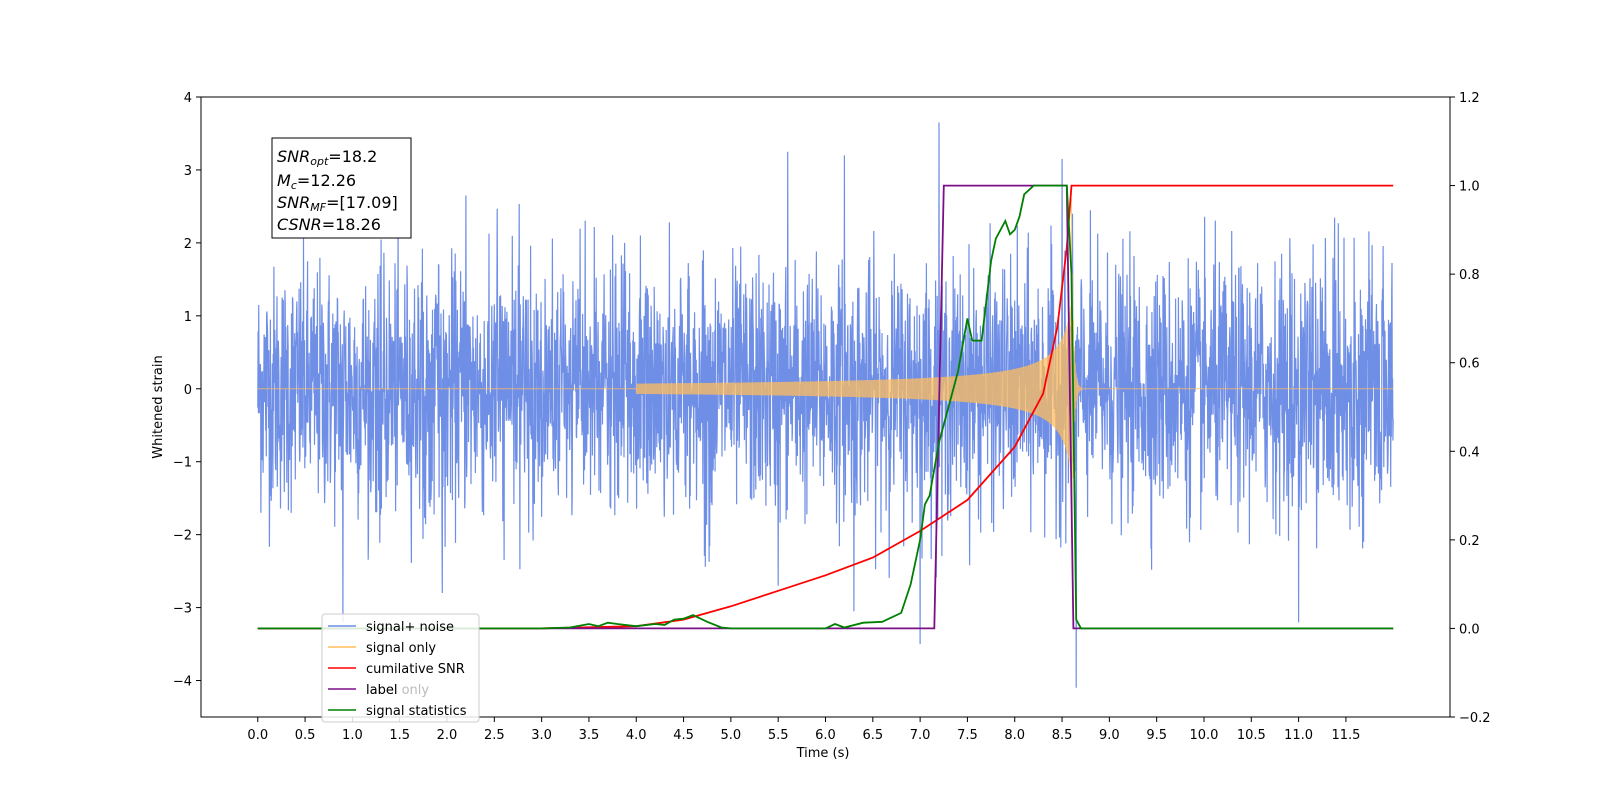 This screenshot has height=800, width=1600. What do you see at coordinates (967, 735) in the screenshot?
I see `x-tick-label: 7.5` at bounding box center [967, 735].